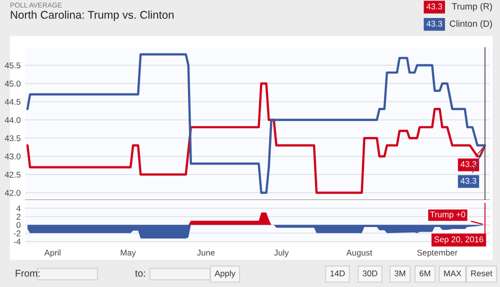 This screenshot has width=500, height=287. What do you see at coordinates (206, 253) in the screenshot?
I see `x-tick-label: June` at bounding box center [206, 253].